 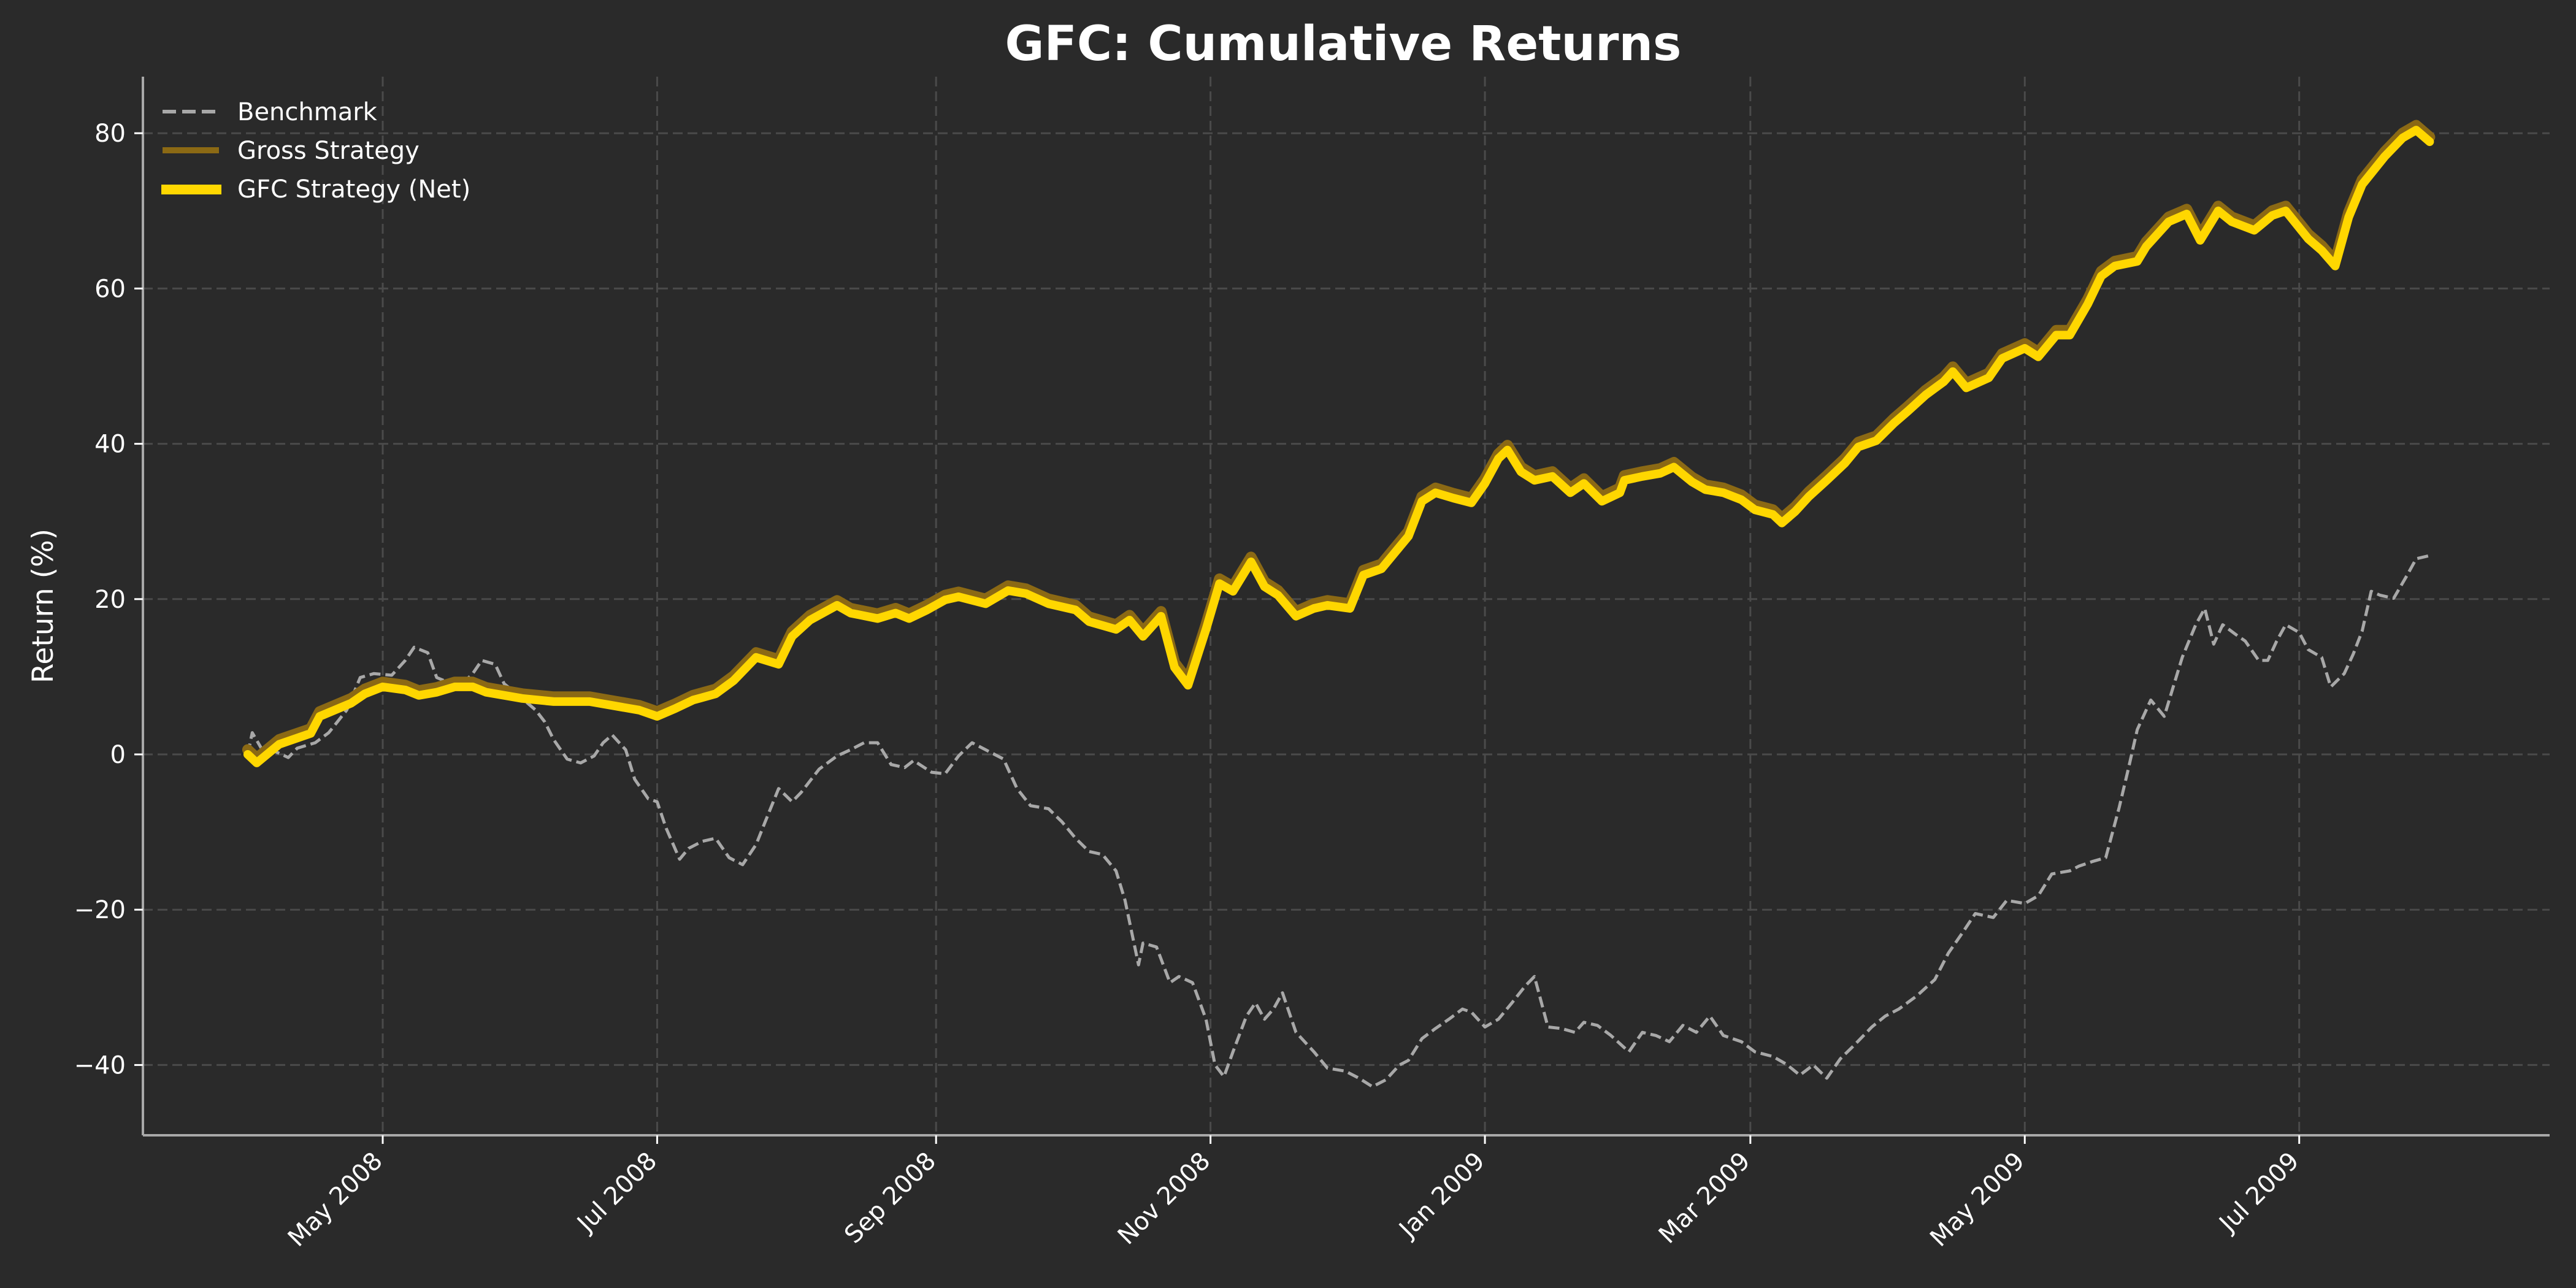 I want to click on legend-item-benchmark: Benchmark, so click(x=270, y=112).